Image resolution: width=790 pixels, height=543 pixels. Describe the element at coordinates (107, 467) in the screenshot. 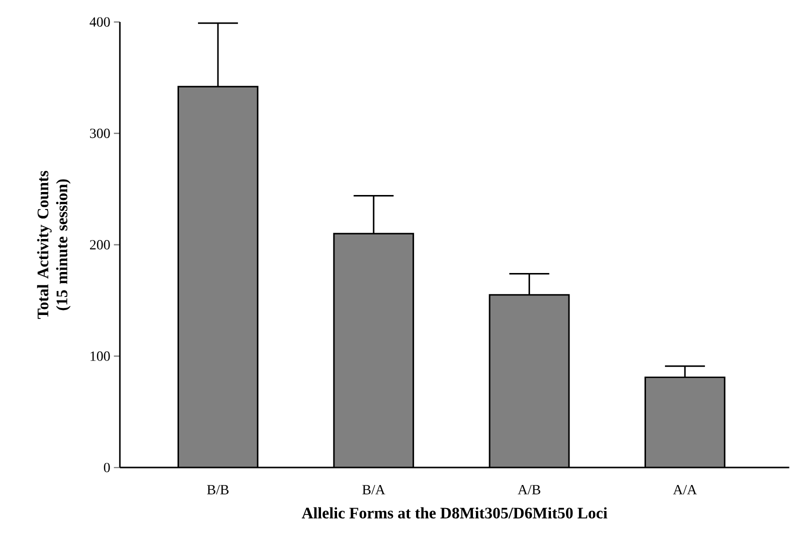

I see `y-tick-label: 0` at that location.